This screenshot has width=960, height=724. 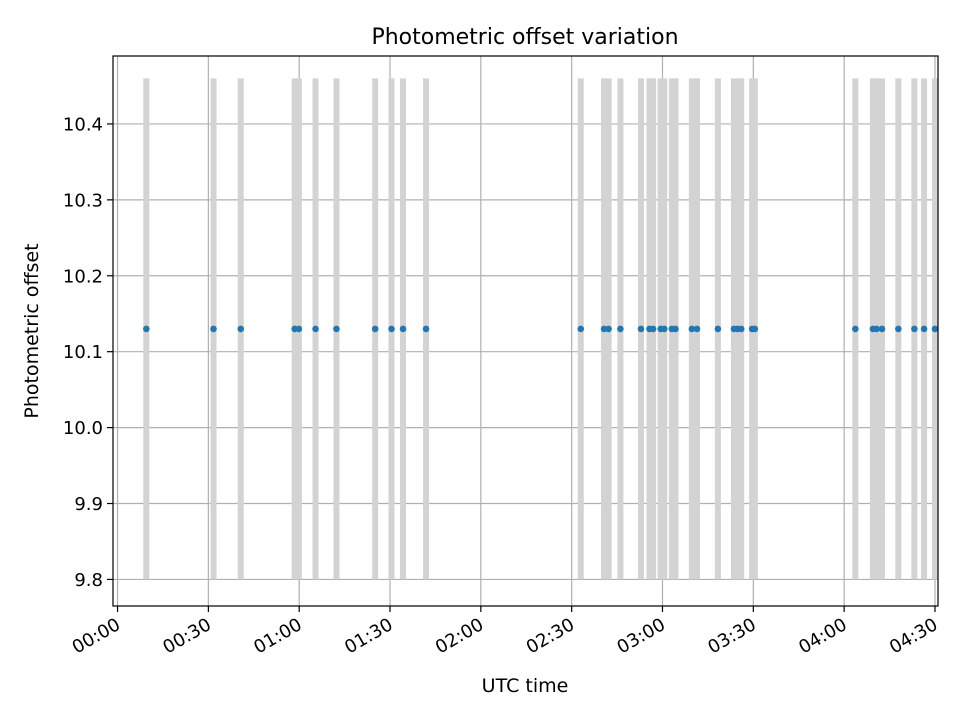 What do you see at coordinates (525, 686) in the screenshot?
I see `x-axis-label: UTC time` at bounding box center [525, 686].